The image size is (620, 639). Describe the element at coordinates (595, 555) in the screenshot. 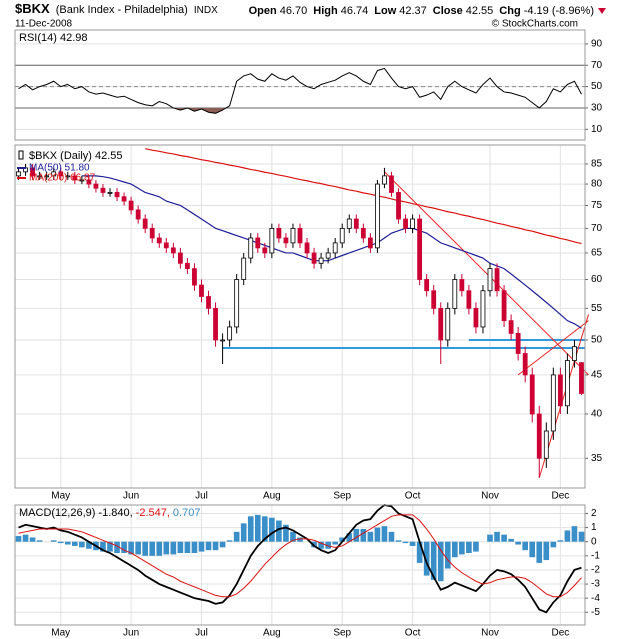

I see `y-tick-label: -1` at that location.